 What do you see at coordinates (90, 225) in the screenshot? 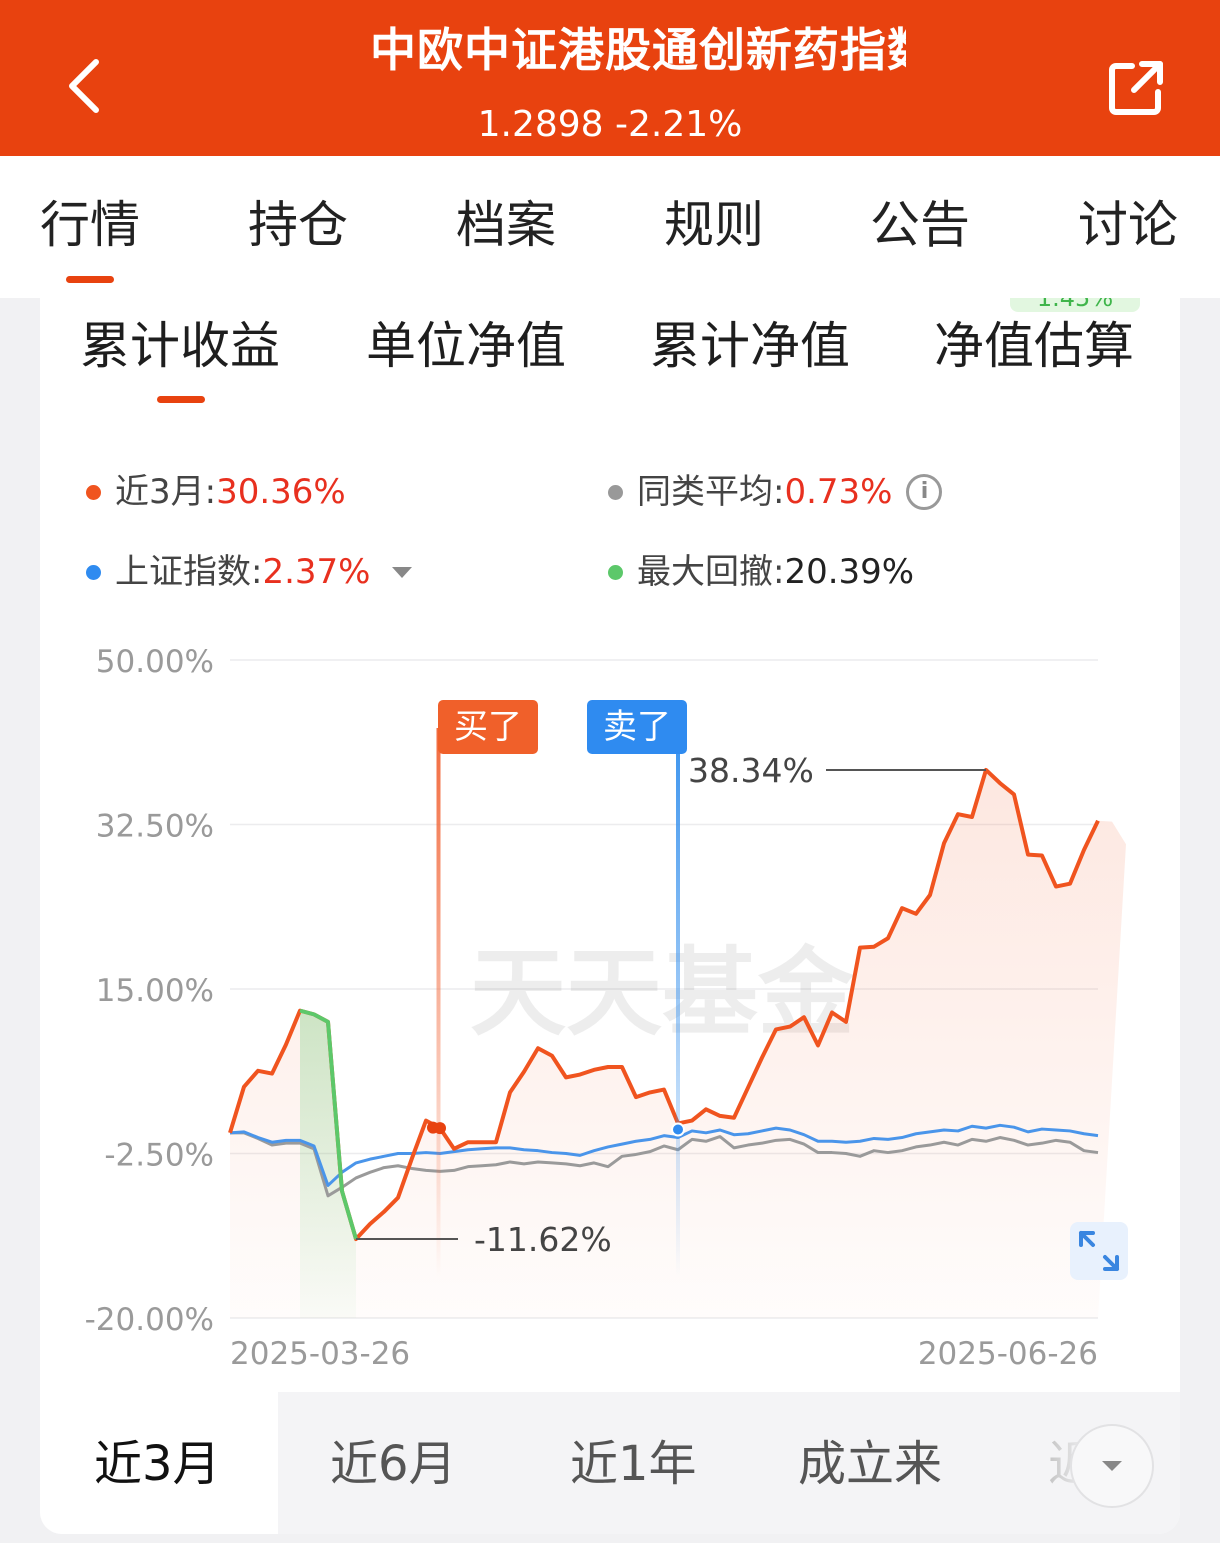
I see `tab-market: 行情` at bounding box center [90, 225].